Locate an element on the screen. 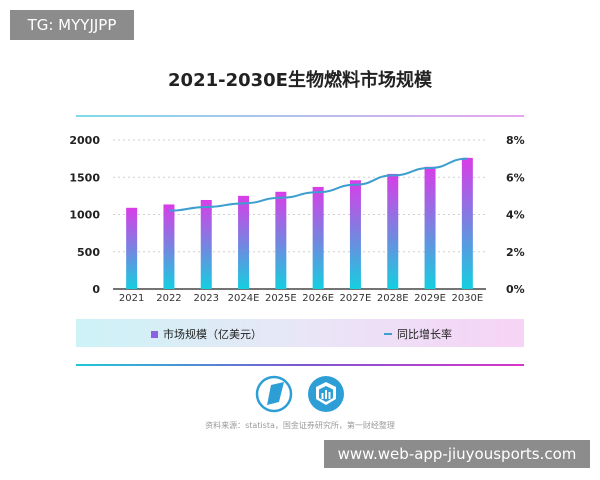 This screenshot has width=600, height=480. legend-item-line: 同比增长率 is located at coordinates (418, 334).